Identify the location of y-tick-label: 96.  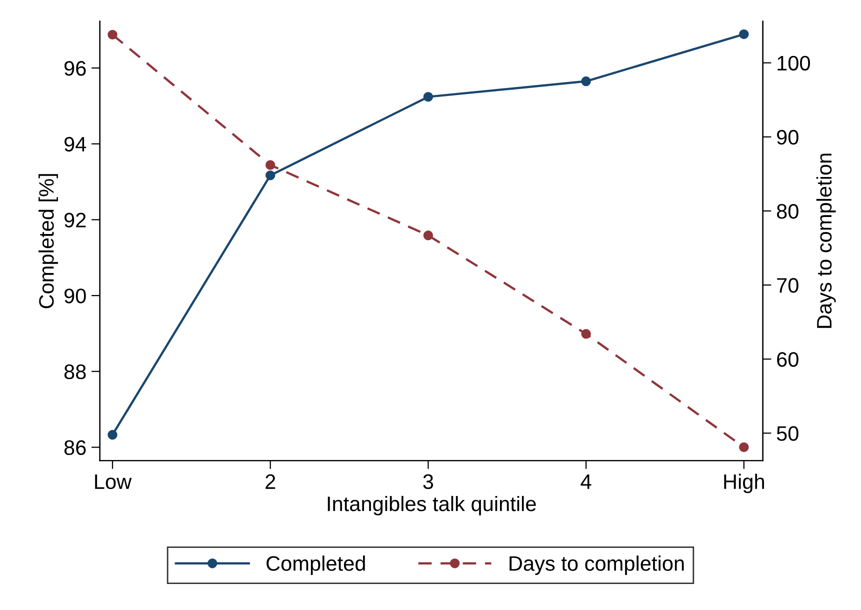
(75, 68).